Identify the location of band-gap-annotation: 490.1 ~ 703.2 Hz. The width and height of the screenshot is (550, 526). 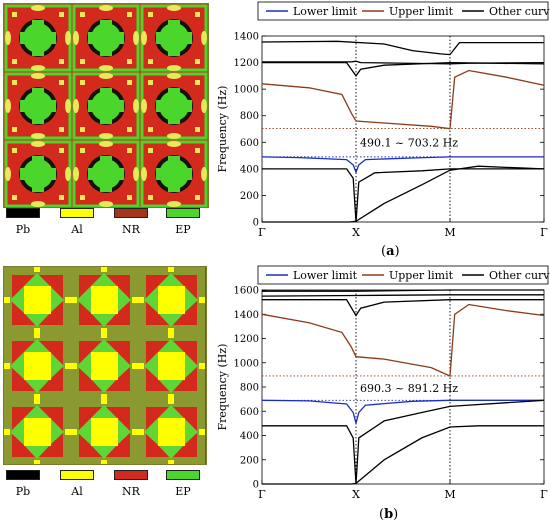
(409, 143).